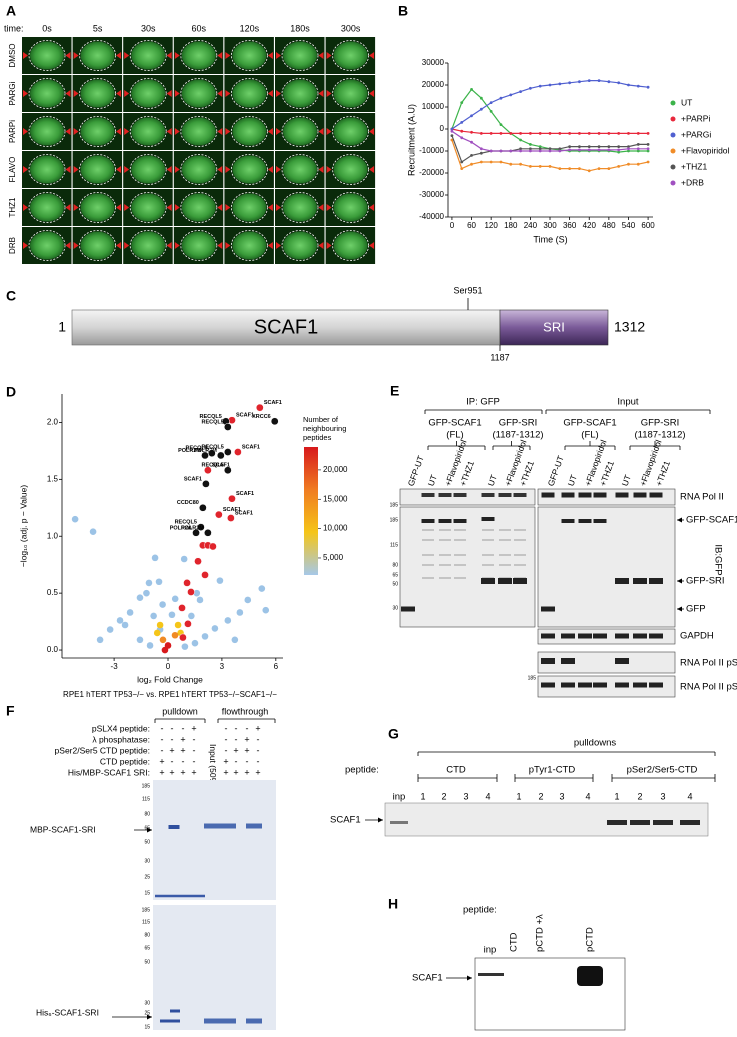  I want to click on x-tick-label: 6, so click(276, 666).